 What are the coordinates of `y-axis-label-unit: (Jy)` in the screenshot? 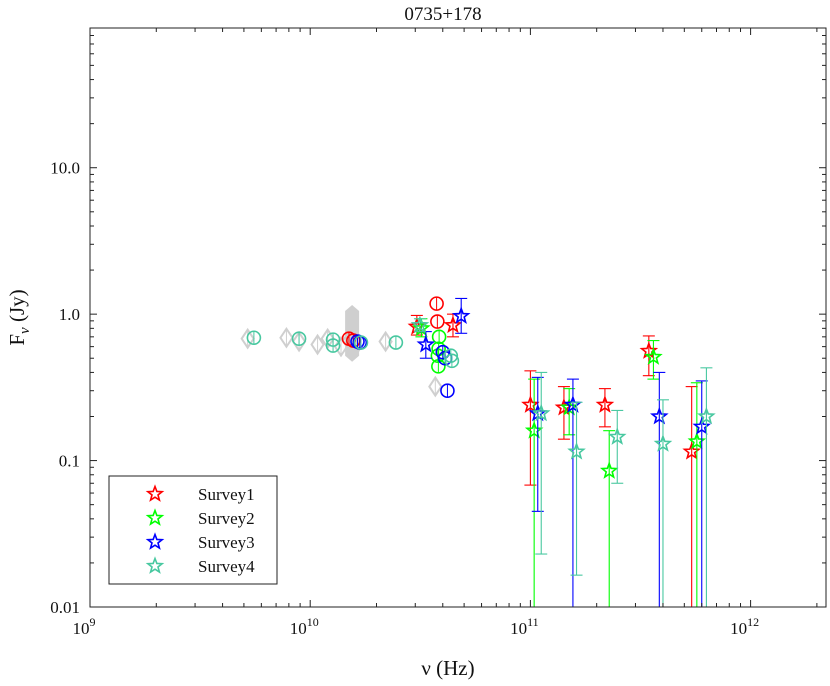 It's located at (17, 308).